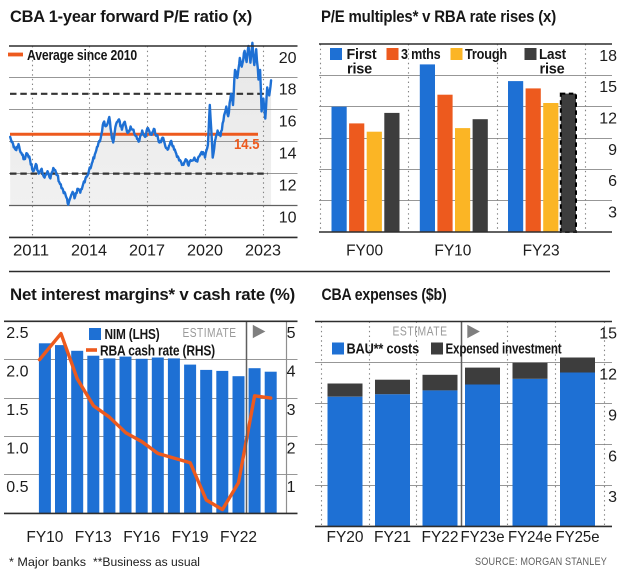 The width and height of the screenshot is (620, 577). Describe the element at coordinates (541, 251) in the screenshot. I see `svg-text: FY23` at that location.